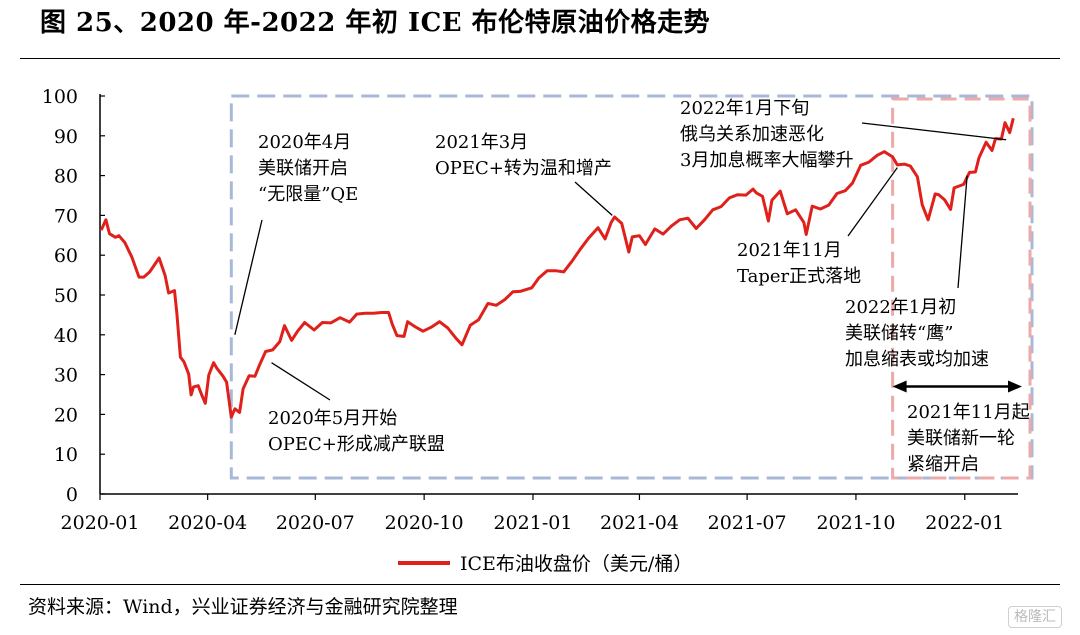 This screenshot has height=635, width=1080. Describe the element at coordinates (766, 160) in the screenshot. I see `annotation-line: 3月加息概率大幅攀升` at that location.